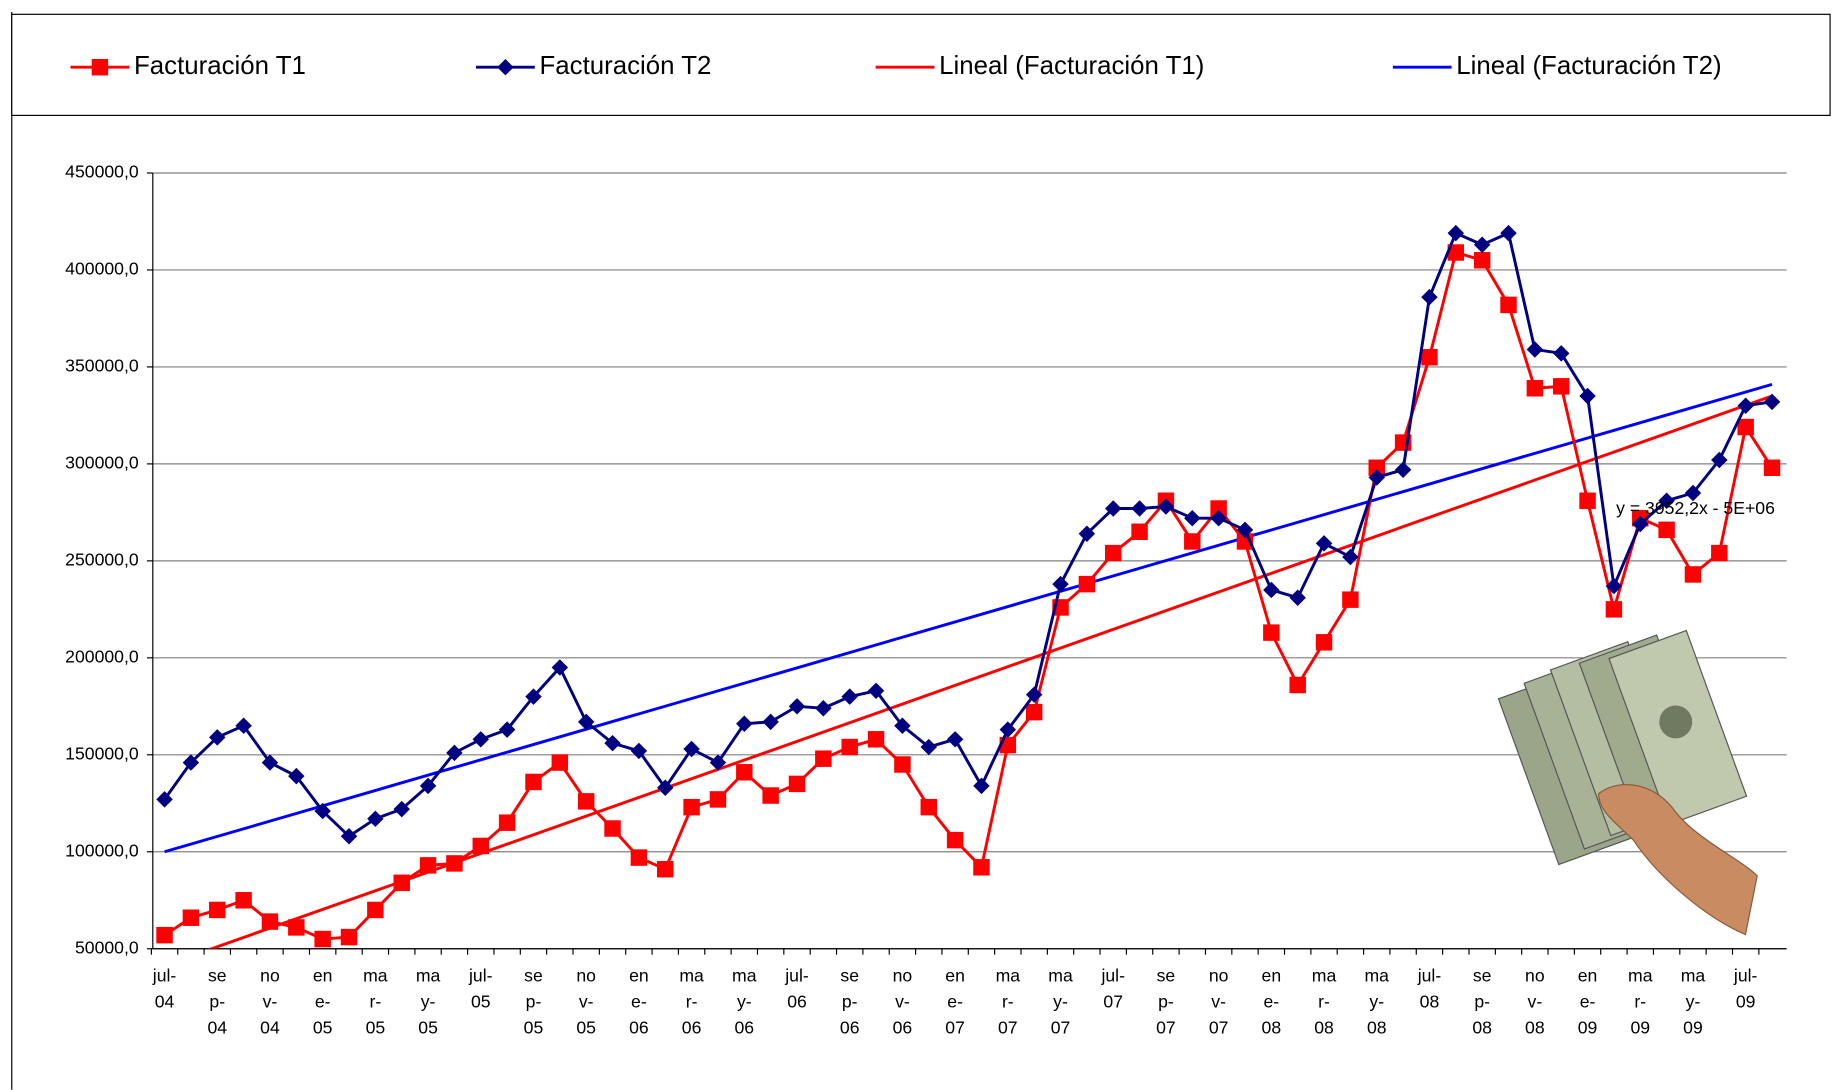 Image resolution: width=1843 pixels, height=1090 pixels. Describe the element at coordinates (1693, 1002) in the screenshot. I see `x-tick-label: ma y-09` at that location.